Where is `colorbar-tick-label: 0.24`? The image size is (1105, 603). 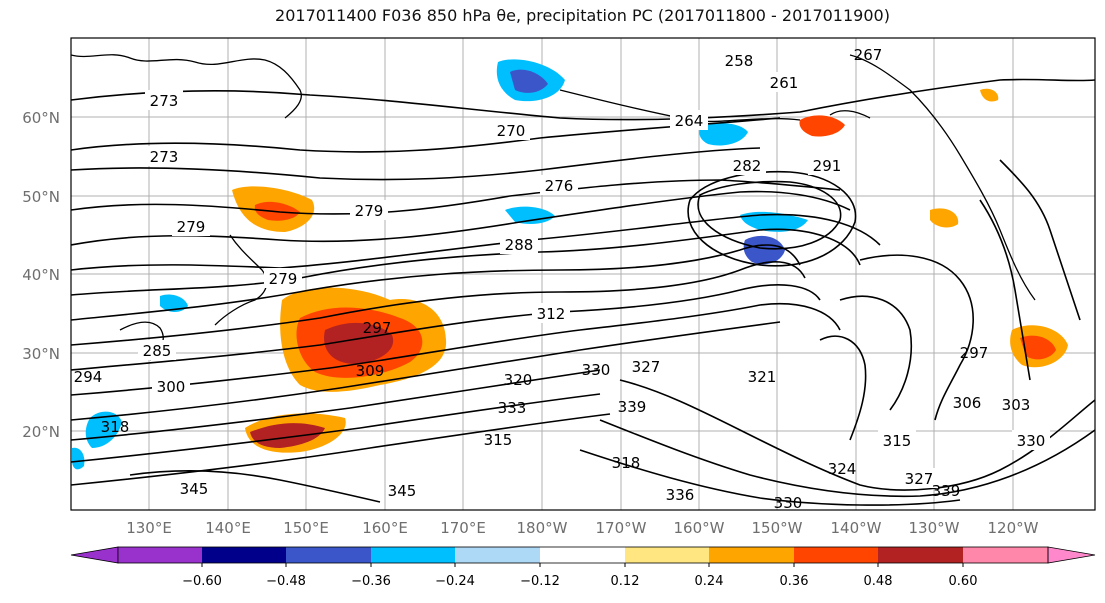
colorbar-tick-label: 0.24 is located at coordinates (709, 581).